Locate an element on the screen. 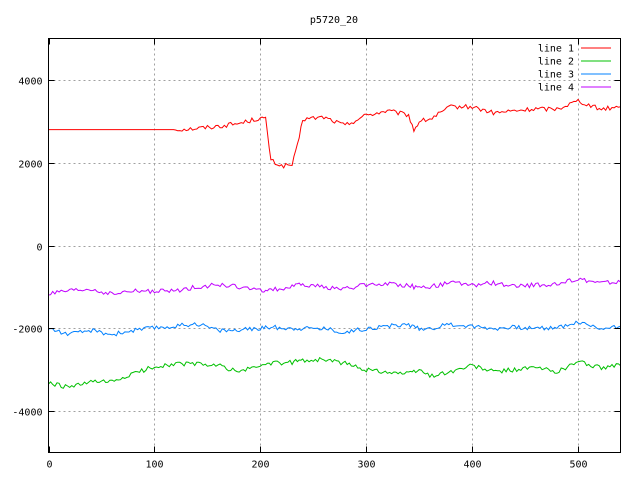 This screenshot has height=480, width=640. y-tick-label: 0 is located at coordinates (39, 248).